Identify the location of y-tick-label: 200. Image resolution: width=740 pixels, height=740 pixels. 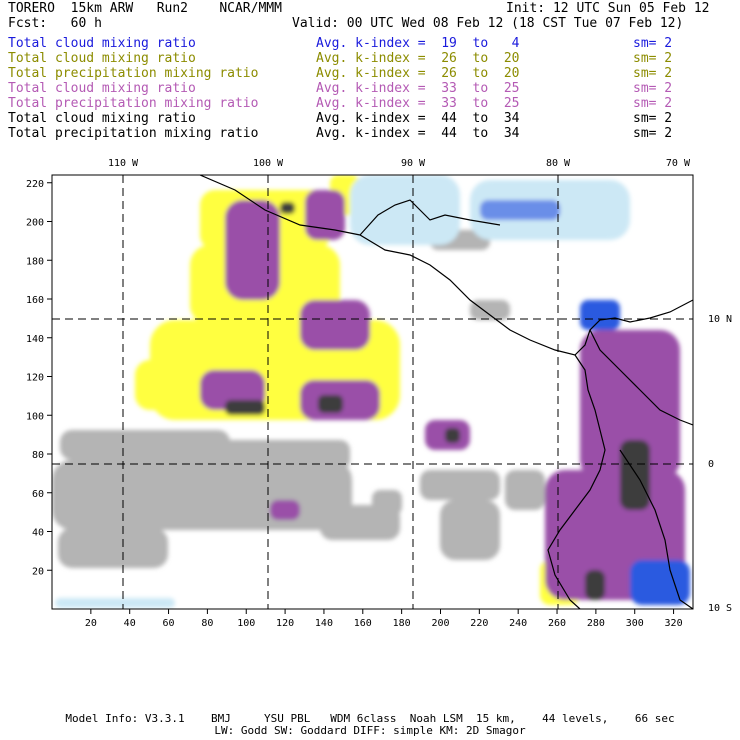
(35, 223).